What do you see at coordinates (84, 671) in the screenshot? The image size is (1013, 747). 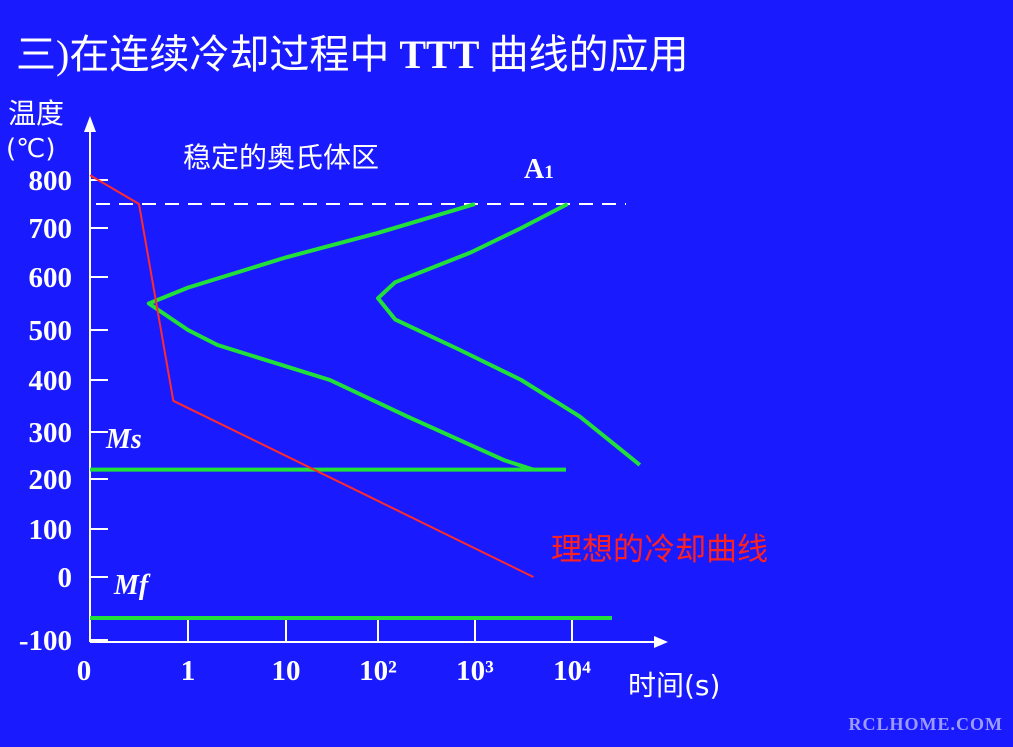 I see `x-tick-label: 0` at bounding box center [84, 671].